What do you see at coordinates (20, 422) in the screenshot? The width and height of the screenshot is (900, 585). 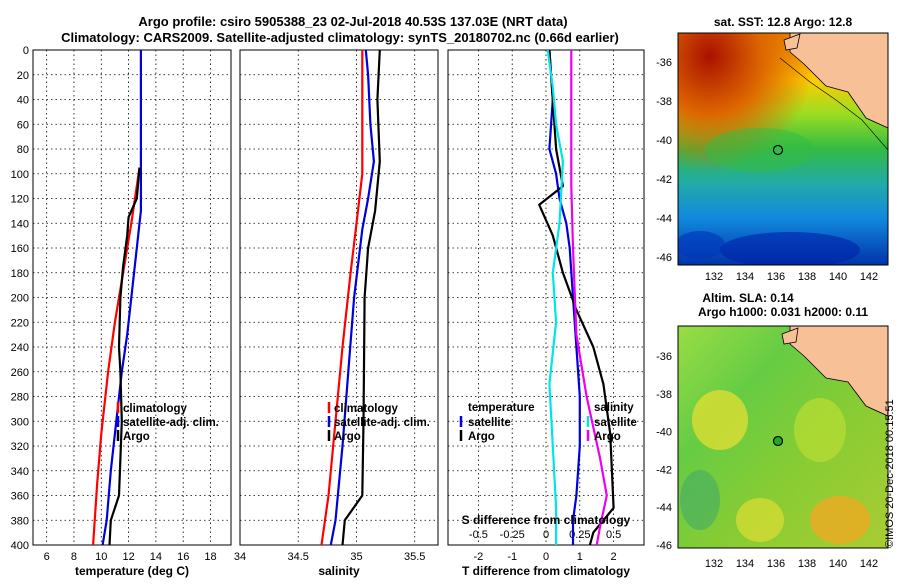 I see `y-tick-label: 300` at bounding box center [20, 422].